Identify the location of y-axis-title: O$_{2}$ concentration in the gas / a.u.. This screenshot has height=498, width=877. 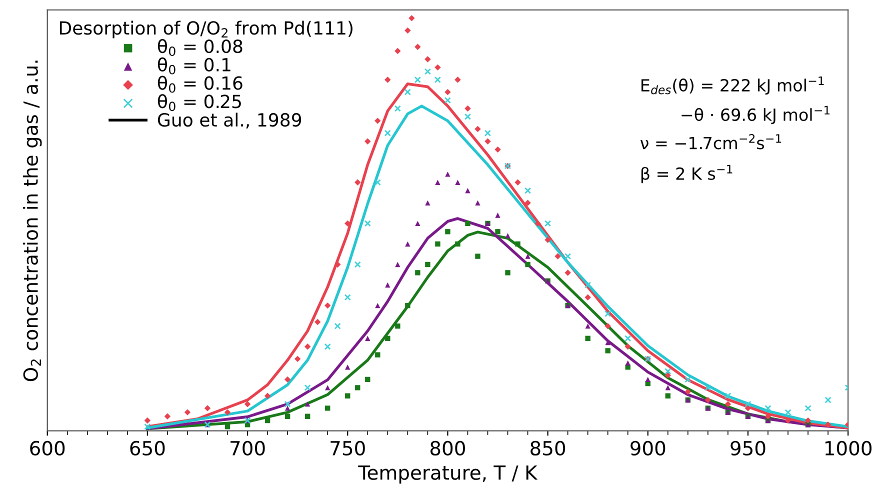
(32, 221).